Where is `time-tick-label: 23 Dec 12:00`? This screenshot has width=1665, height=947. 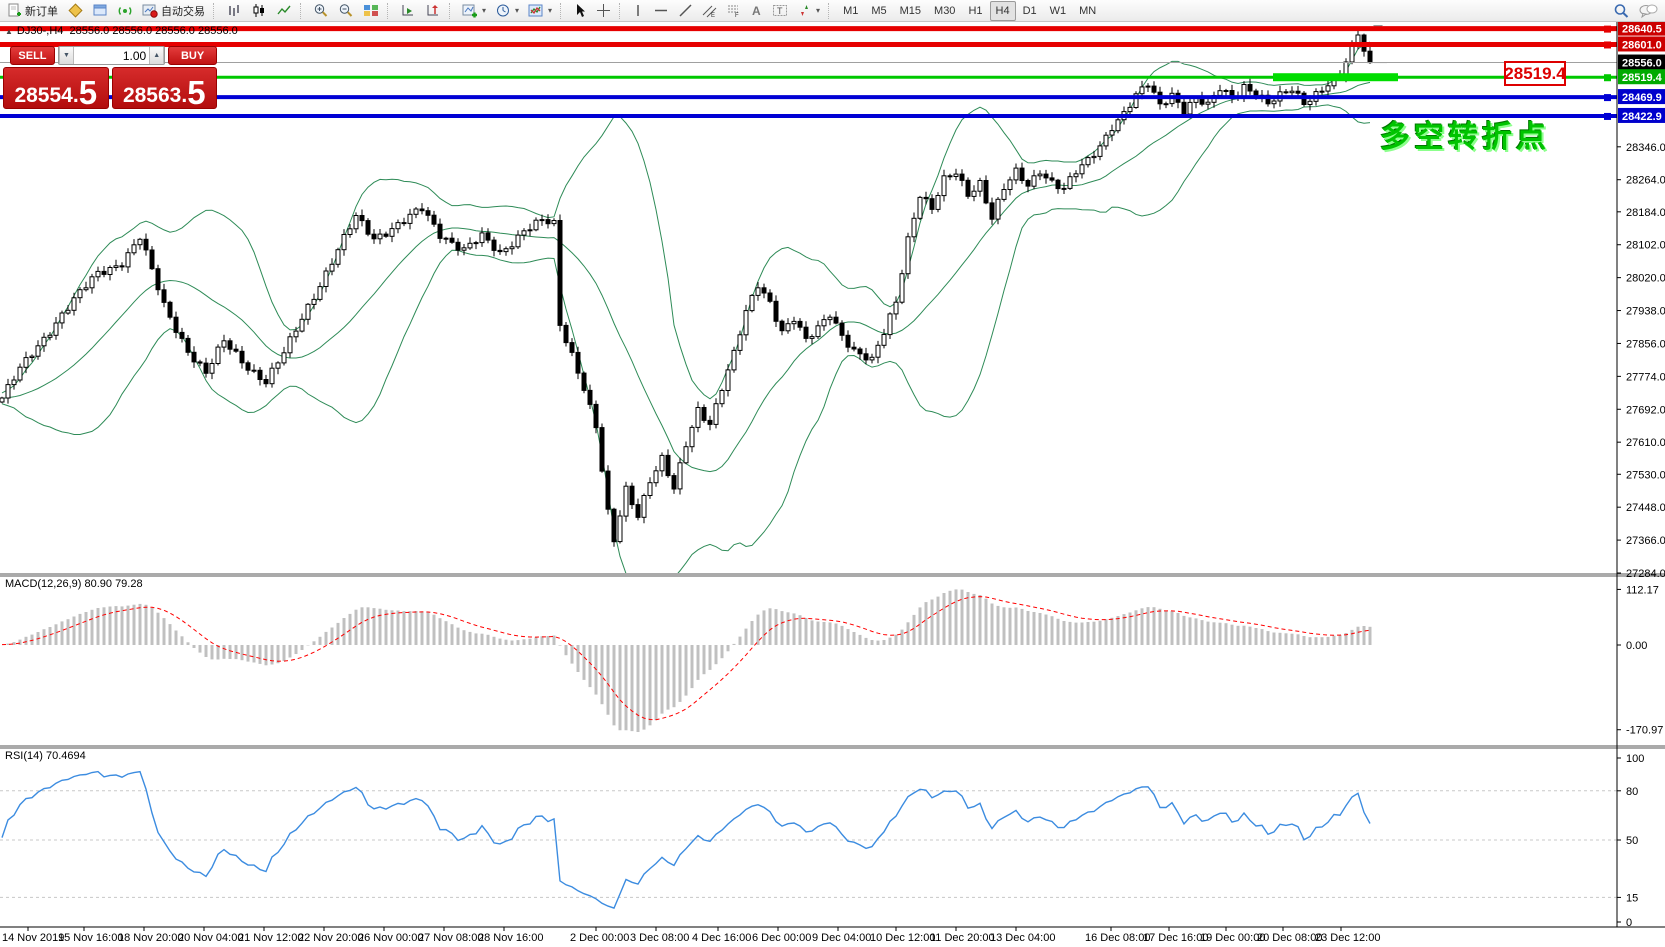
time-tick-label: 23 Dec 12:00 is located at coordinates (1347, 938).